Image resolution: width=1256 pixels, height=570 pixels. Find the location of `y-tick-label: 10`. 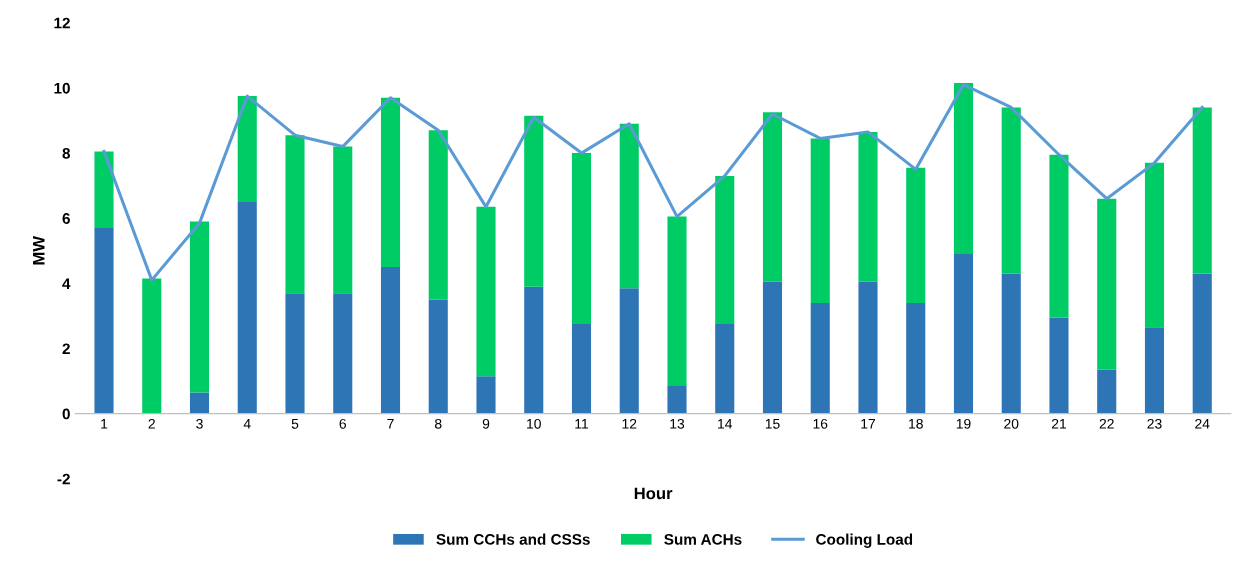

y-tick-label: 10 is located at coordinates (62, 88).